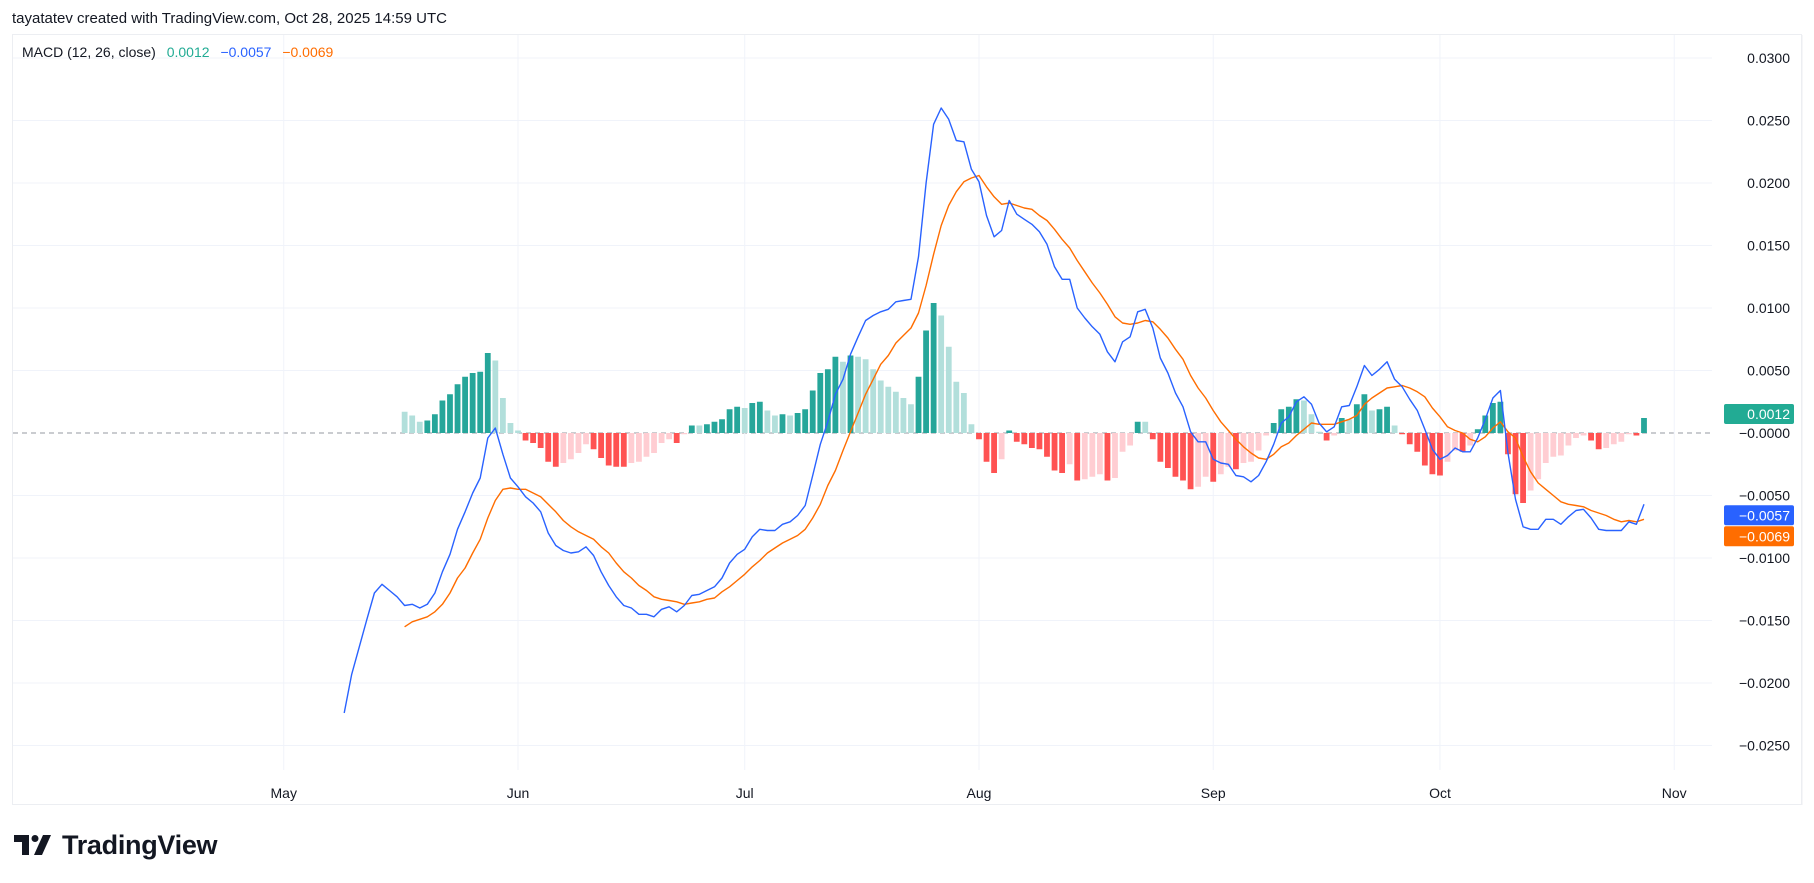 This screenshot has width=1814, height=883. I want to click on brand-name: TradingView, so click(140, 844).